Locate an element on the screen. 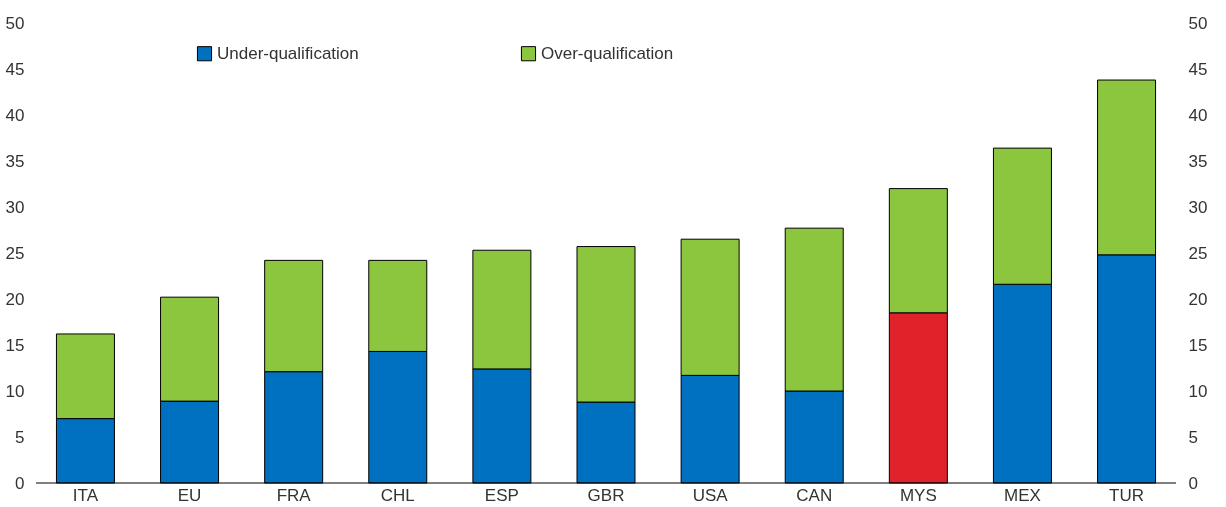  x-tick-label: MEX is located at coordinates (1022, 495).